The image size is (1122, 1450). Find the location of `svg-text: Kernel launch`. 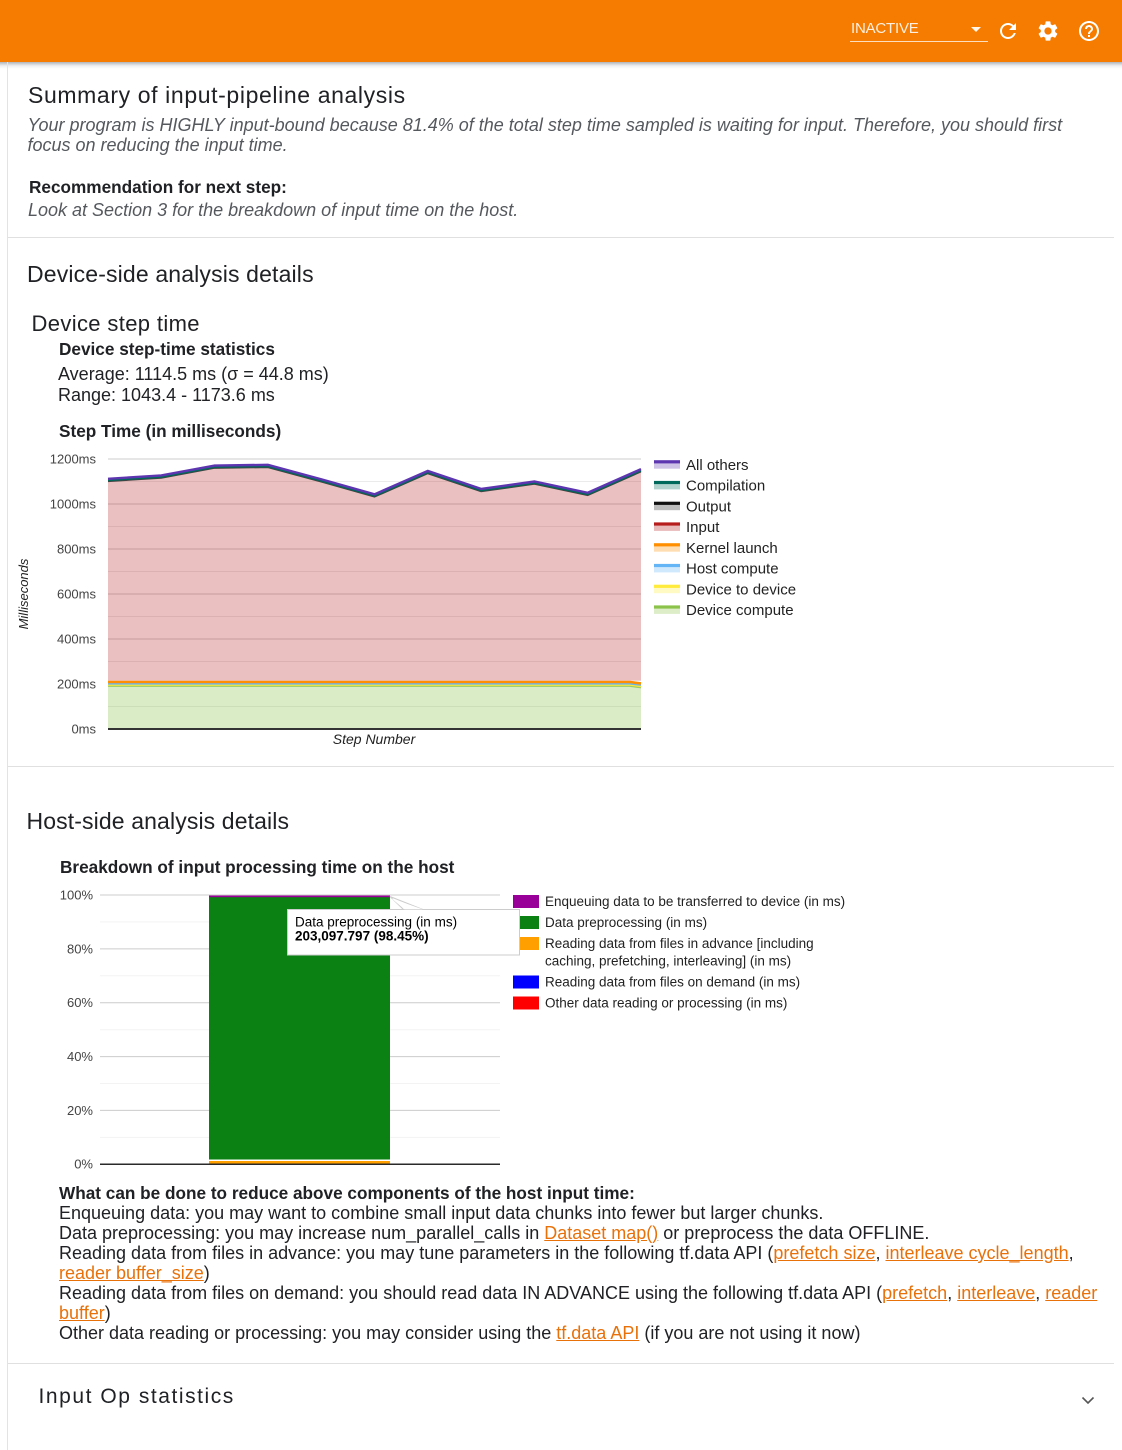

svg-text: Kernel launch is located at coordinates (732, 548).